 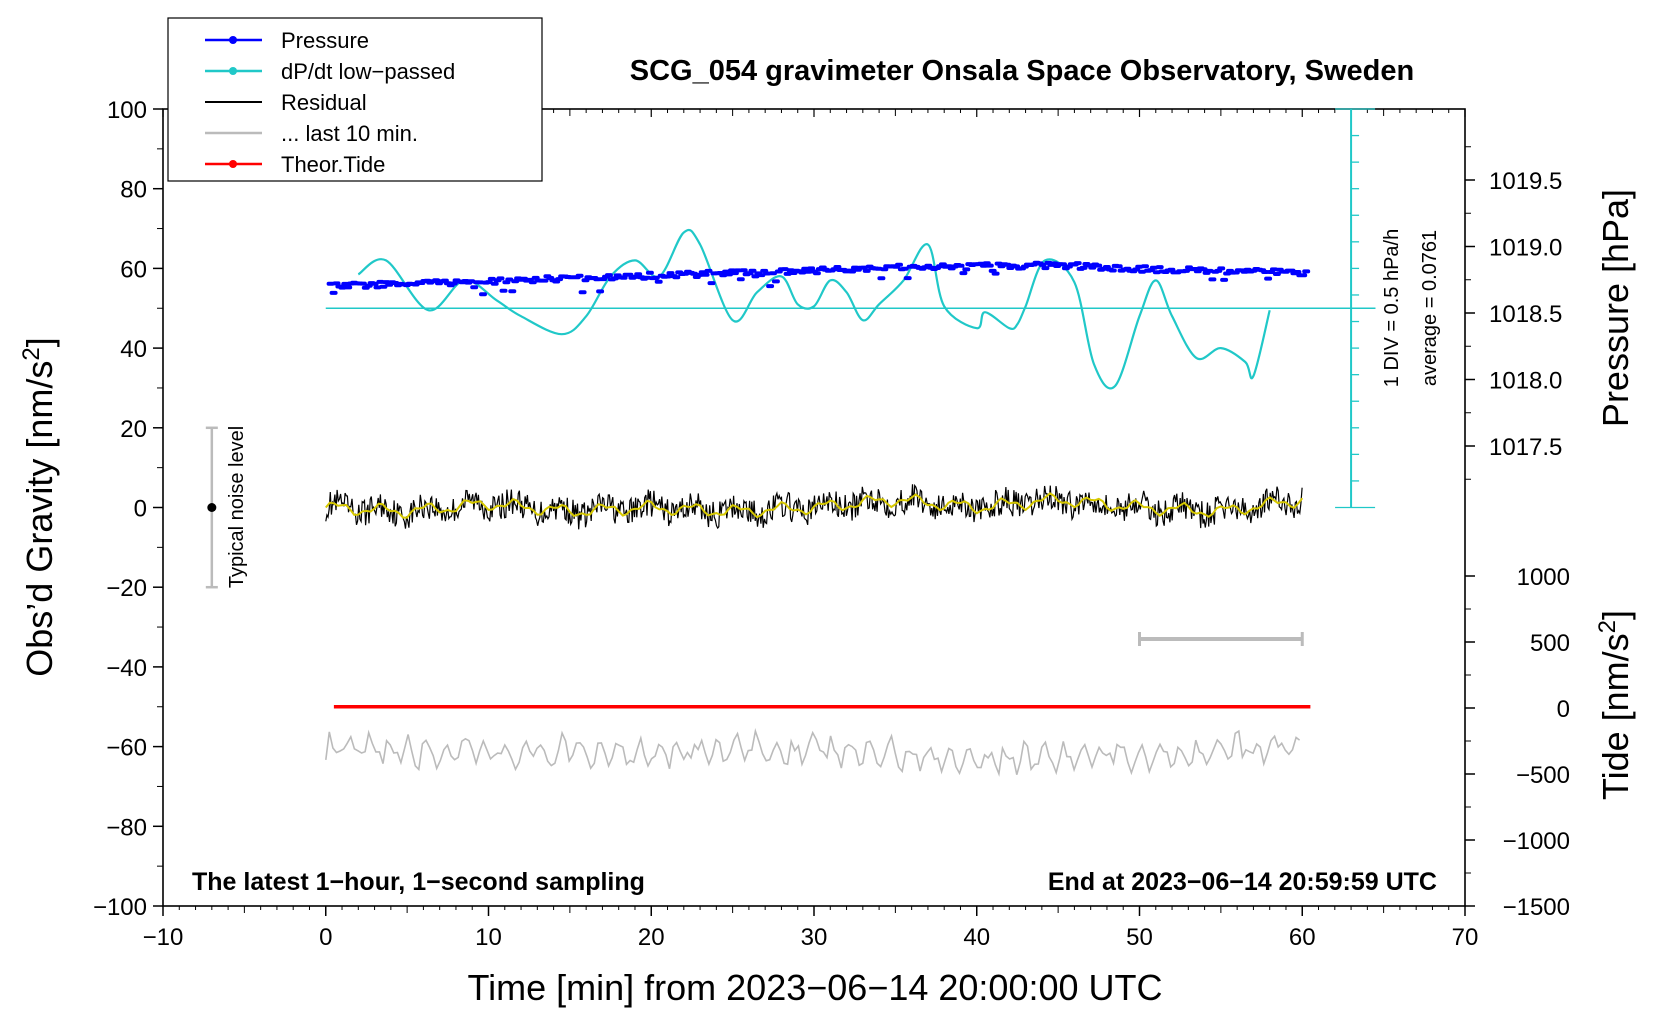 I want to click on tide-axis-label-sup: 2, so click(x=1607, y=626).